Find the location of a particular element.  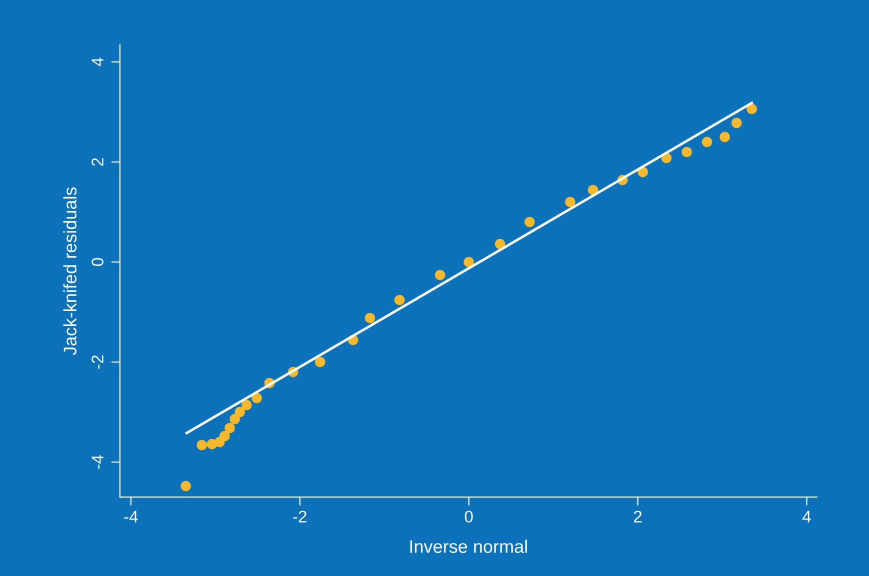

y-tick-label: 0 is located at coordinates (98, 262).